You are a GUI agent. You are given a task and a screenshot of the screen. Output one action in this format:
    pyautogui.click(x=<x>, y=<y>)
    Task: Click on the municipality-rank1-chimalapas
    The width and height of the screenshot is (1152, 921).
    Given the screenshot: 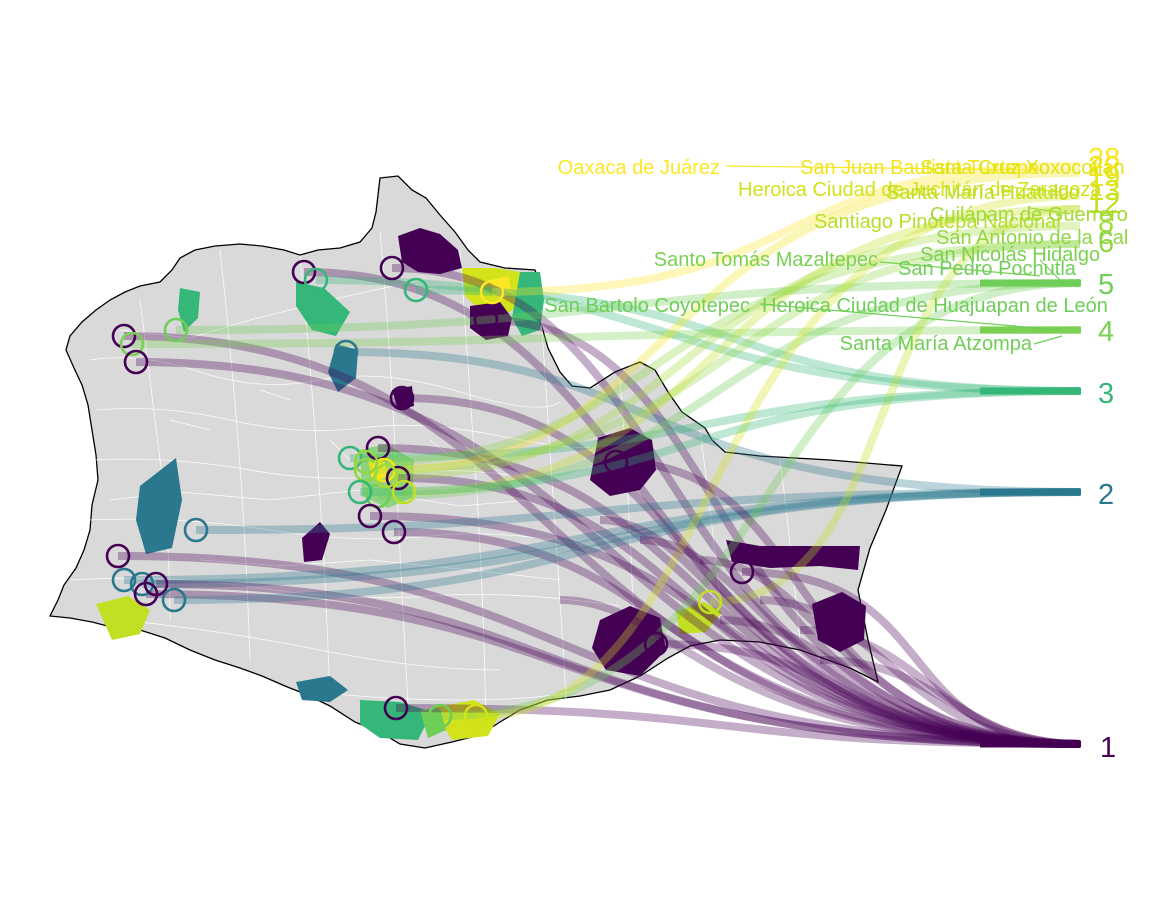 What is the action you would take?
    pyautogui.click(x=839, y=622)
    